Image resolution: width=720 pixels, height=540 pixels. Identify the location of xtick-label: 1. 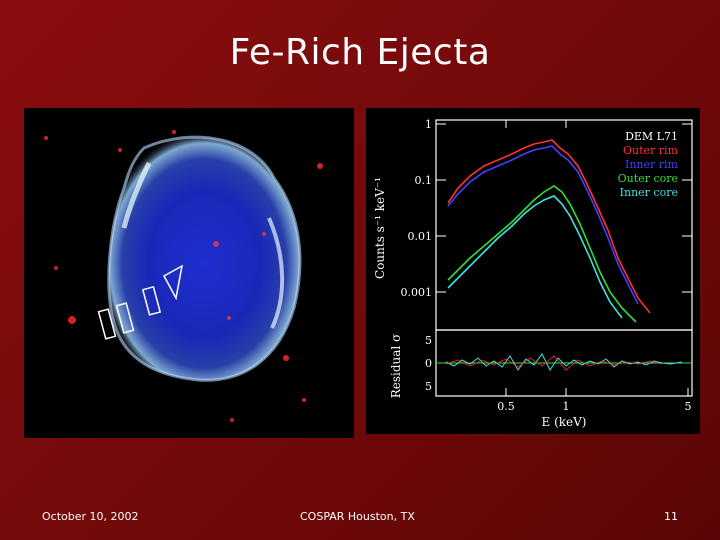
(566, 406).